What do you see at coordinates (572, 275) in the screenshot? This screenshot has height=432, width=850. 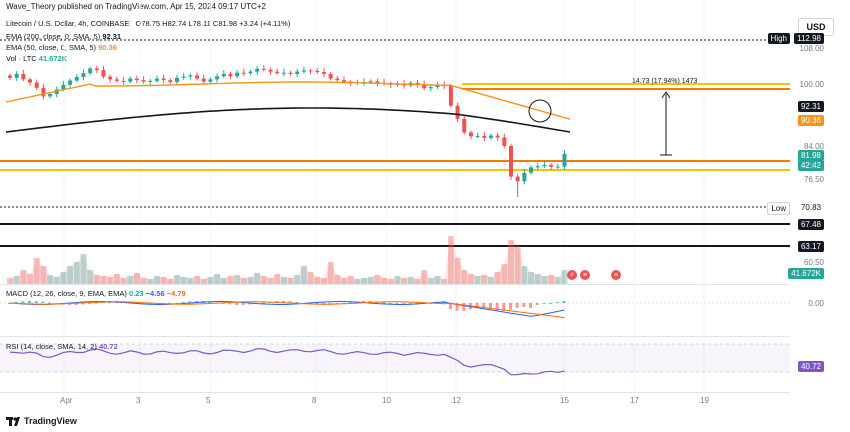 I see `lightning-icon: ⚡` at bounding box center [572, 275].